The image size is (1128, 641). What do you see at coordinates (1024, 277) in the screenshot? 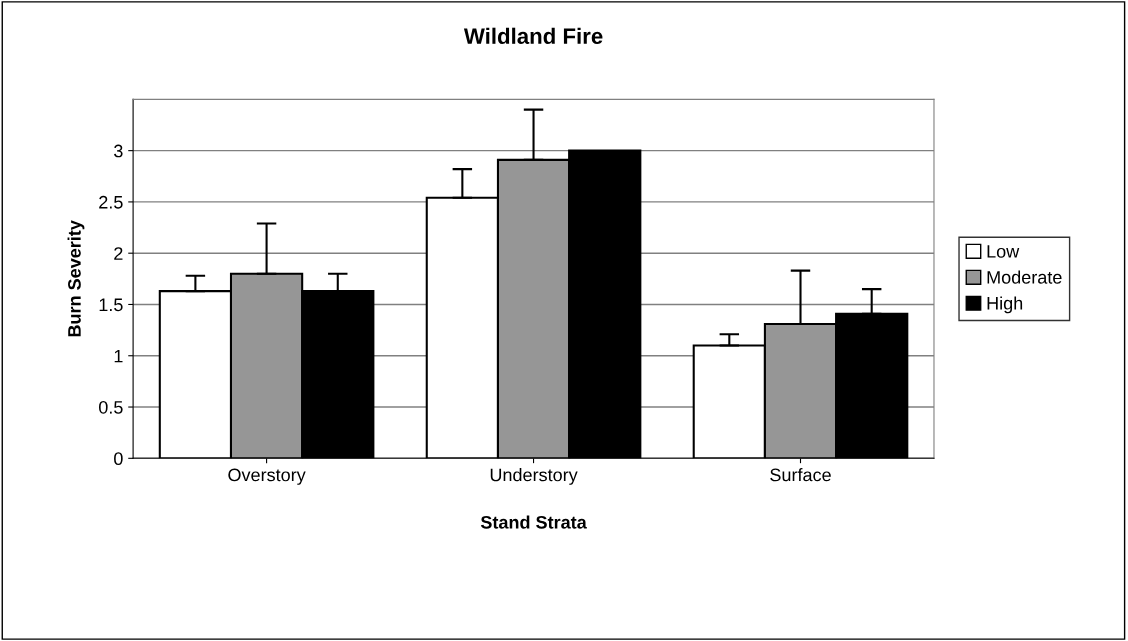
I see `legend-label: Moderate` at bounding box center [1024, 277].